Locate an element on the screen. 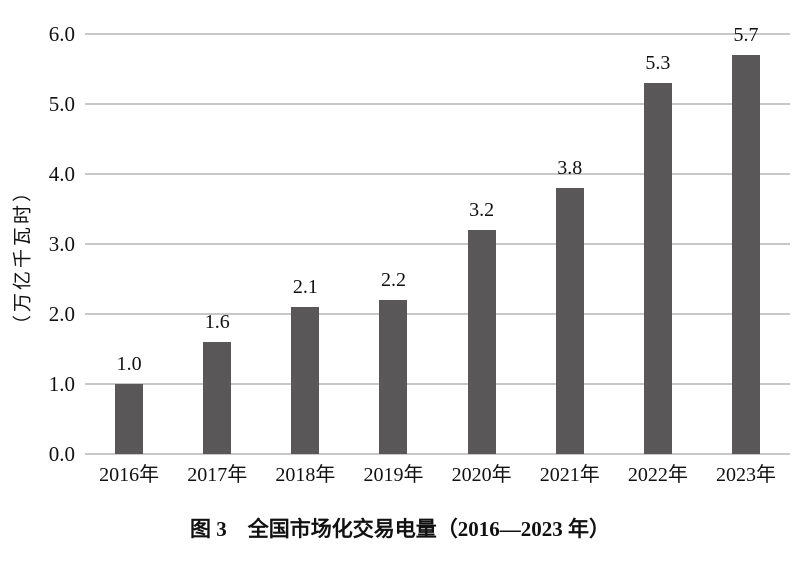 The width and height of the screenshot is (800, 570). figure-caption: 图 3 全国市场化交易电量（2016—2023 年） is located at coordinates (400, 529).